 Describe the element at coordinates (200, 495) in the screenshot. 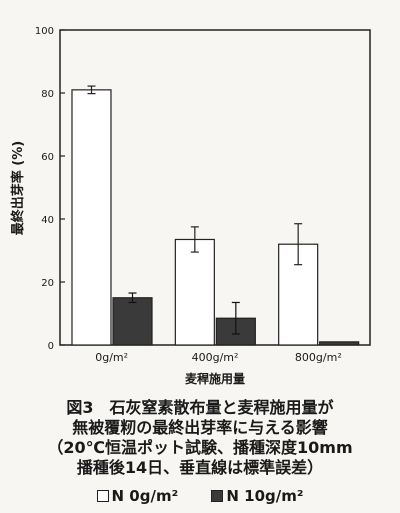

I see `legend: N 0g/m² N 10g/m²` at that location.